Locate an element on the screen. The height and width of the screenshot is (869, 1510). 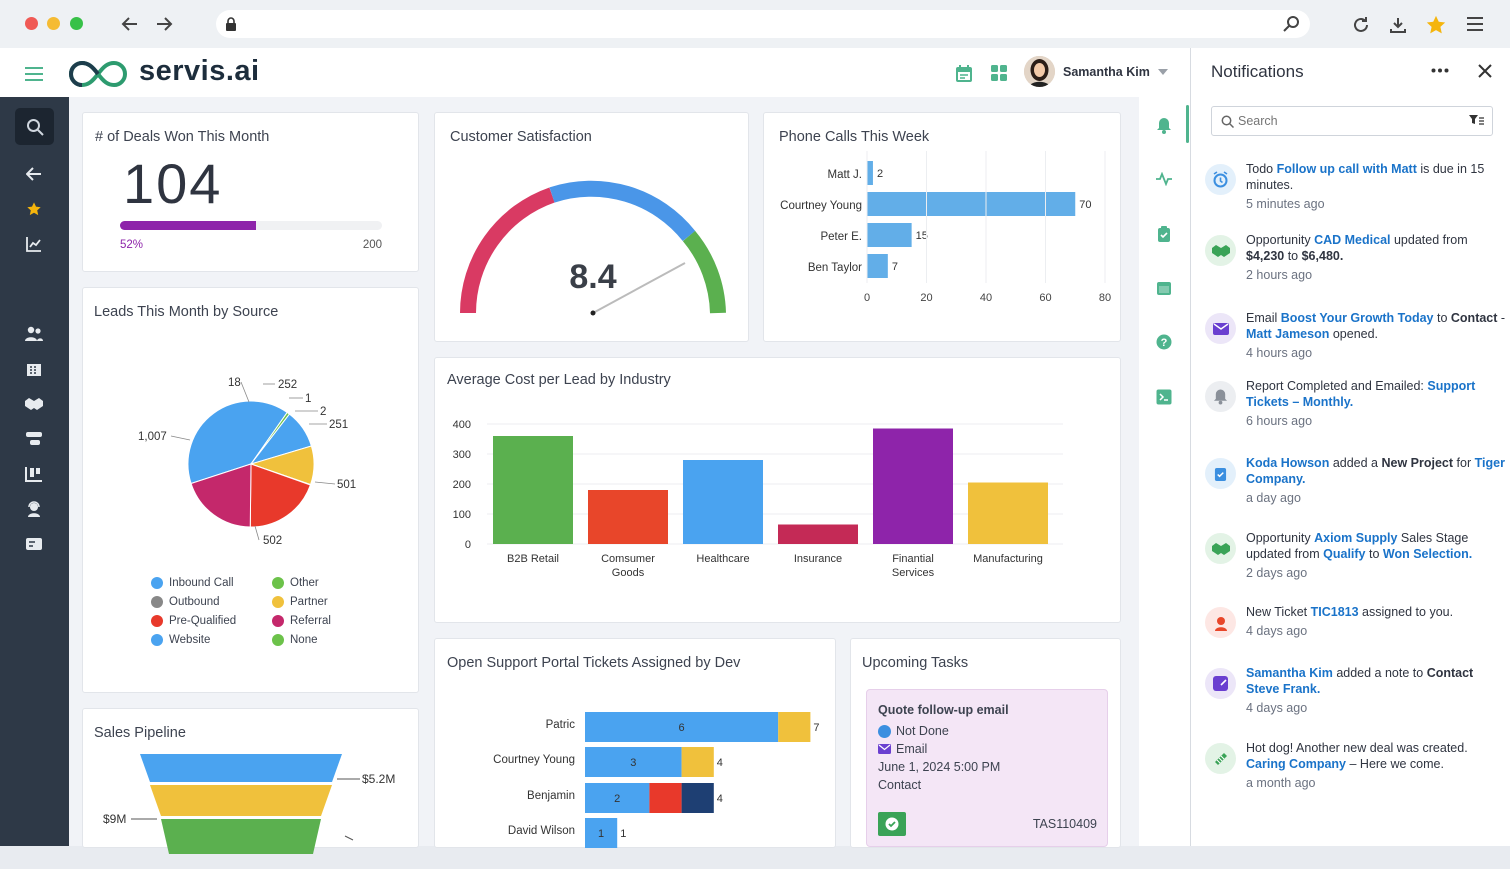
pie-slice is located at coordinates (280, 495).